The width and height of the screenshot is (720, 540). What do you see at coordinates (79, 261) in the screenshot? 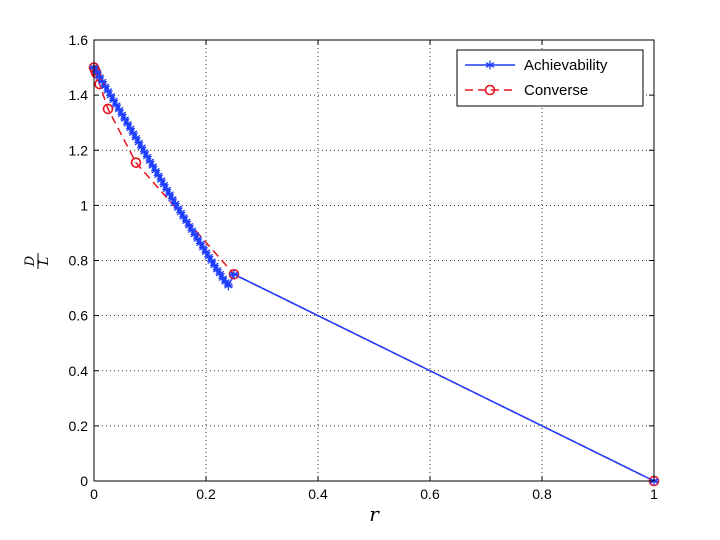
I see `y-tick-label: 0.8` at bounding box center [79, 261].